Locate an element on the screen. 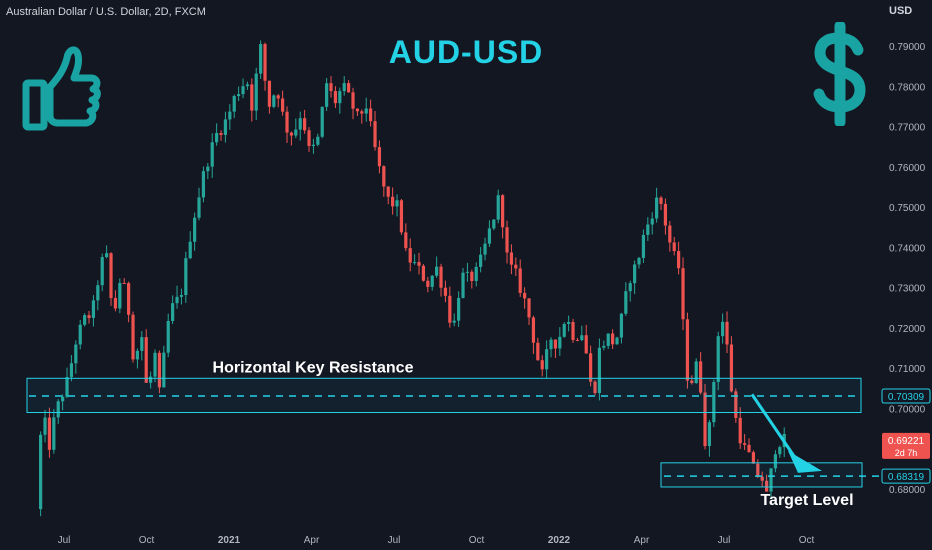  y-tick-label: 0.70000 is located at coordinates (907, 409).